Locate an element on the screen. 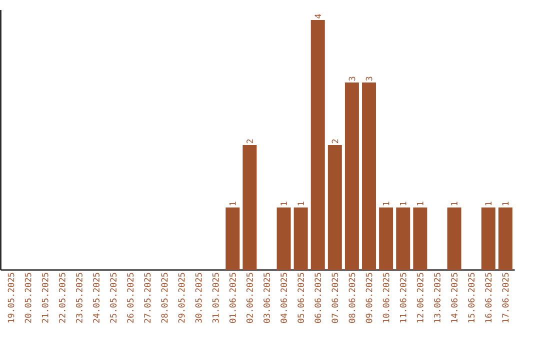 Image resolution: width=540 pixels, height=340 pixels. x-tick-label: 15.06.2025 is located at coordinates (471, 297).